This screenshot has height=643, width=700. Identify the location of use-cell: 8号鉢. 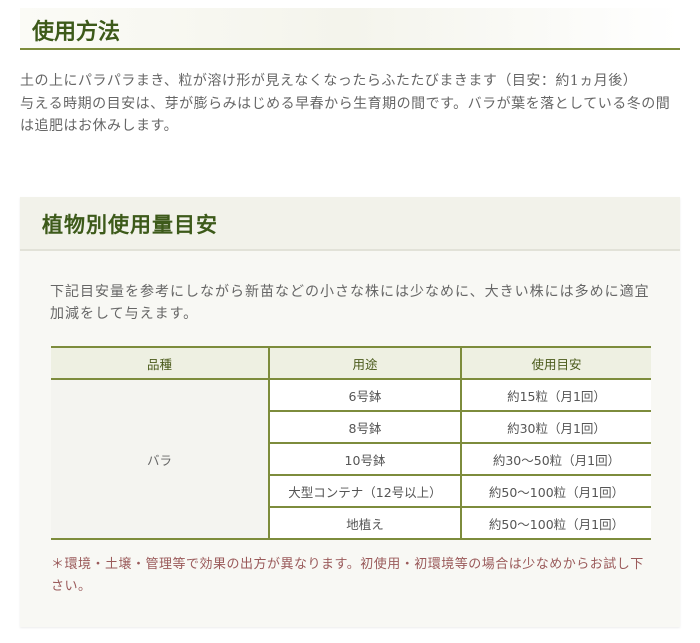
(364, 427).